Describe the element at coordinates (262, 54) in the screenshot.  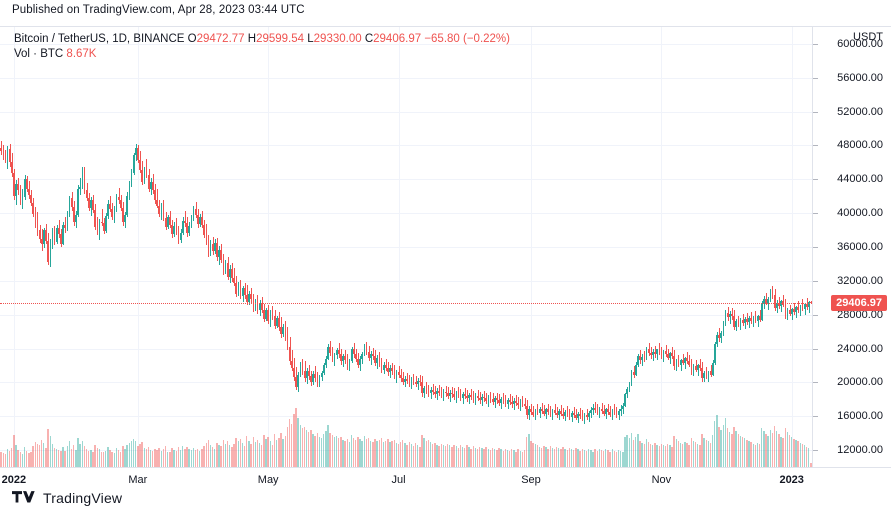
I see `legend-volume-row: Vol · BTC 8.67K` at that location.